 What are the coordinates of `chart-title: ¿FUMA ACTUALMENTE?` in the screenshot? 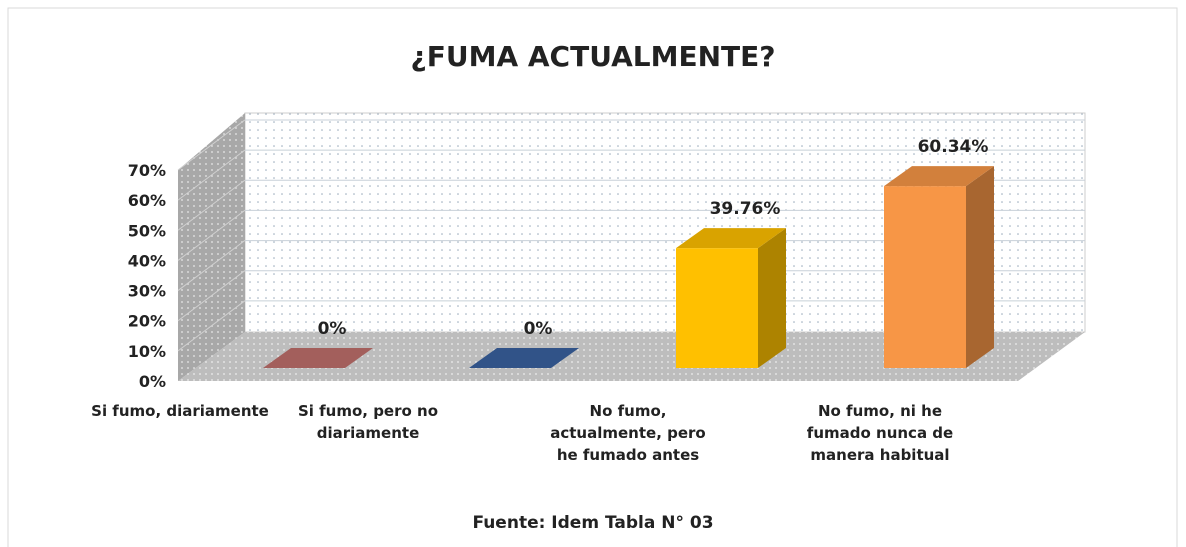 It's located at (593, 56).